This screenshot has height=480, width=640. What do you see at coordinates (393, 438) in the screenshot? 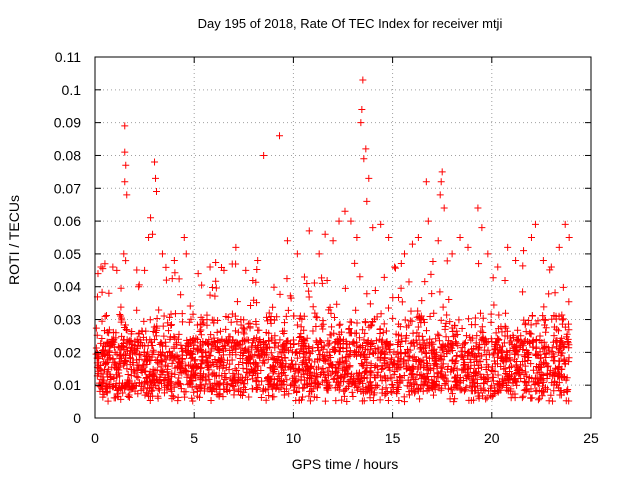
I see `x-tick-label: 15` at bounding box center [393, 438].